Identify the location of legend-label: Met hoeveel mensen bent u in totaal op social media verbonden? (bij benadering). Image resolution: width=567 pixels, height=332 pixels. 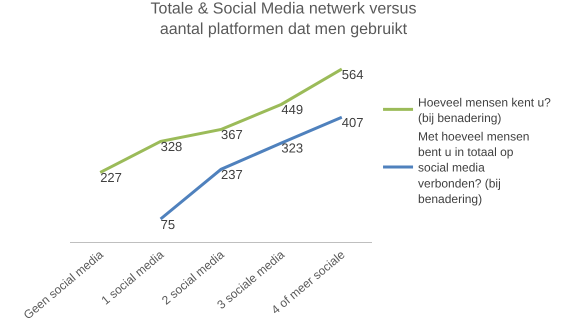
(474, 167).